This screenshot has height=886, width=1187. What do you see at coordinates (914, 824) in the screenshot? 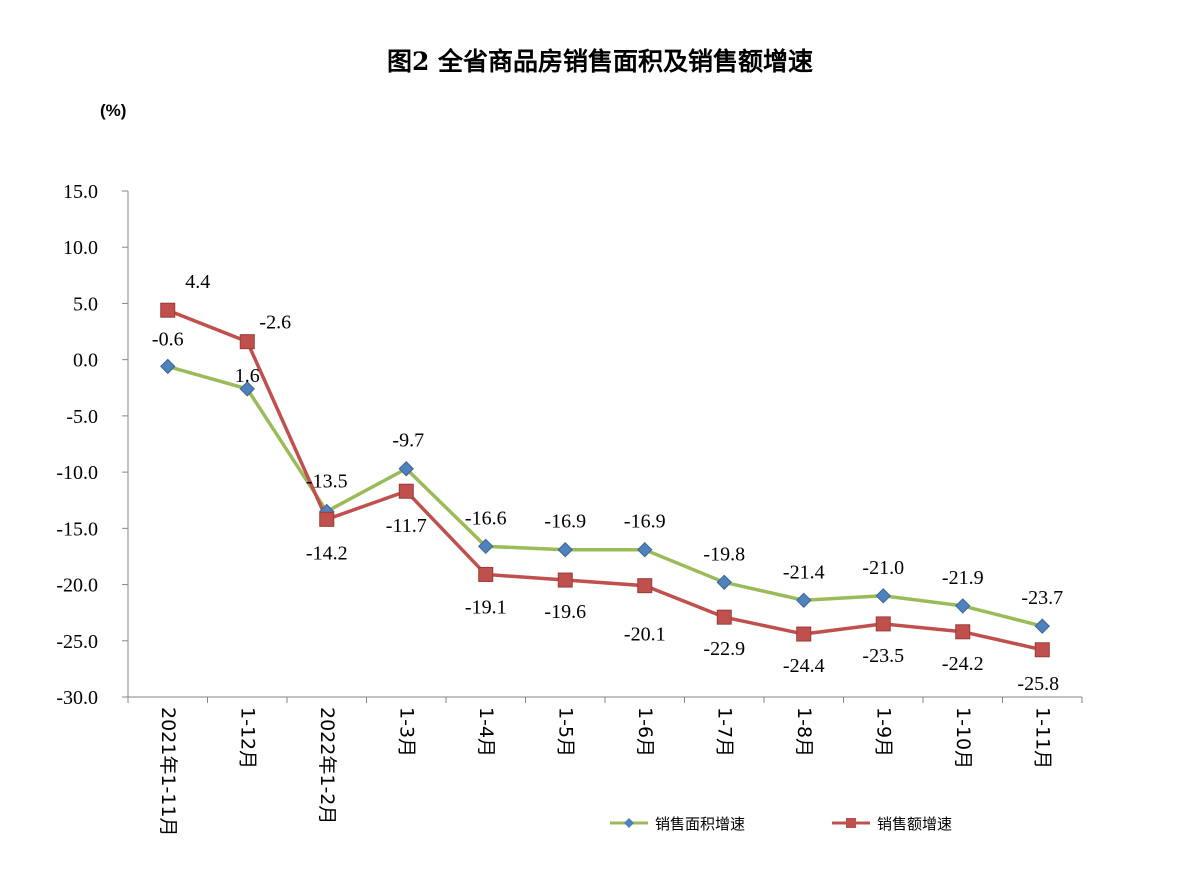
I see `legend-label: 销售额增速` at bounding box center [914, 824].